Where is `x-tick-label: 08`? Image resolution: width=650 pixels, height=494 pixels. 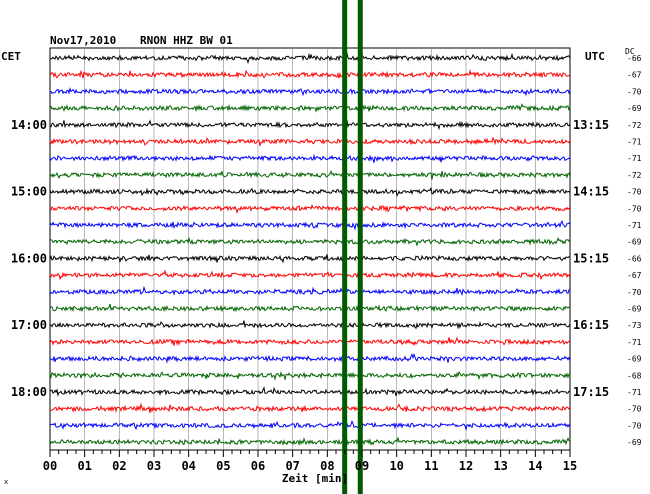 x-tick-label: 08 is located at coordinates (327, 466).